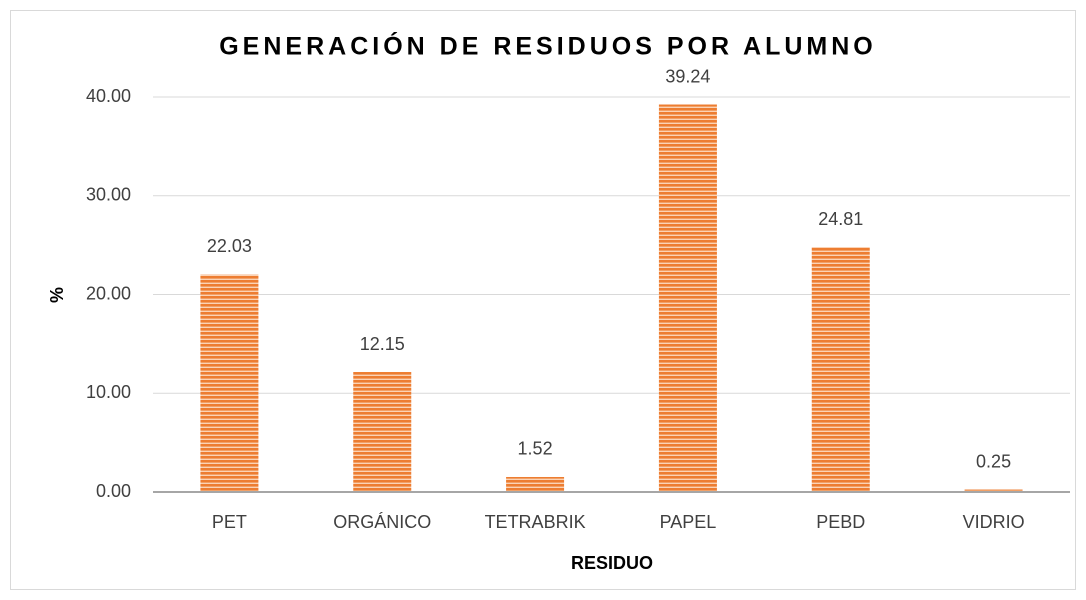 This screenshot has height=600, width=1086. I want to click on x-tick-label: PET, so click(229, 522).